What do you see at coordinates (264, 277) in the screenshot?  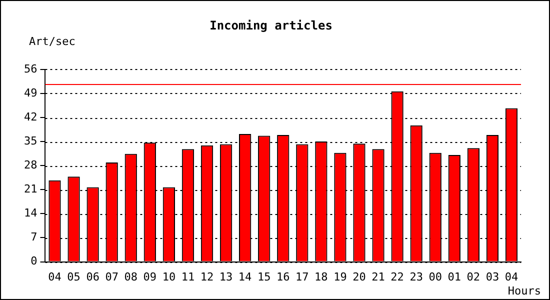 I see `x-tick-label: 15` at bounding box center [264, 277].